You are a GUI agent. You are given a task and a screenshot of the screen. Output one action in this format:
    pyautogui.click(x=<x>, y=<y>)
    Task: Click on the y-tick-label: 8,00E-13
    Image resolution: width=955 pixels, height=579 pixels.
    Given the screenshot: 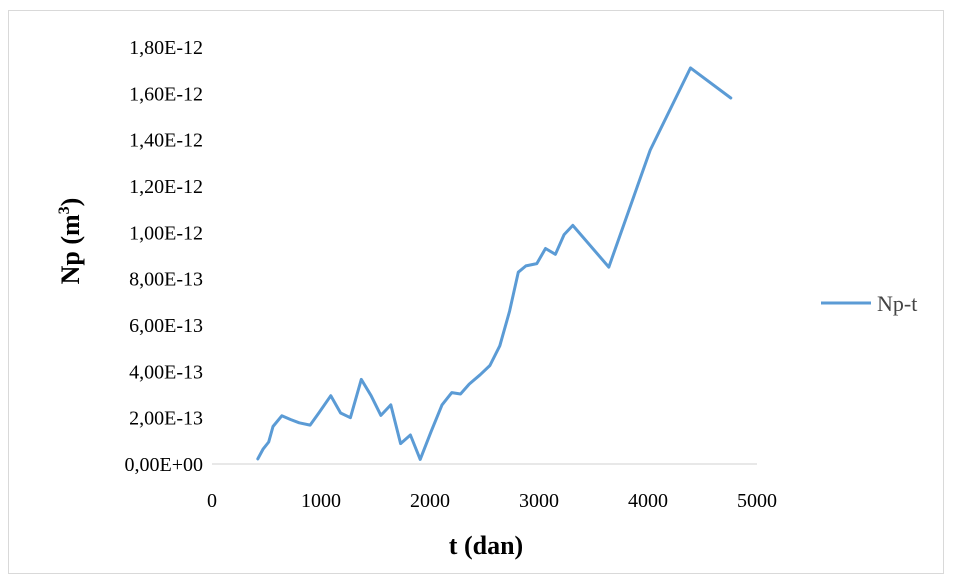 What is the action you would take?
    pyautogui.click(x=166, y=280)
    